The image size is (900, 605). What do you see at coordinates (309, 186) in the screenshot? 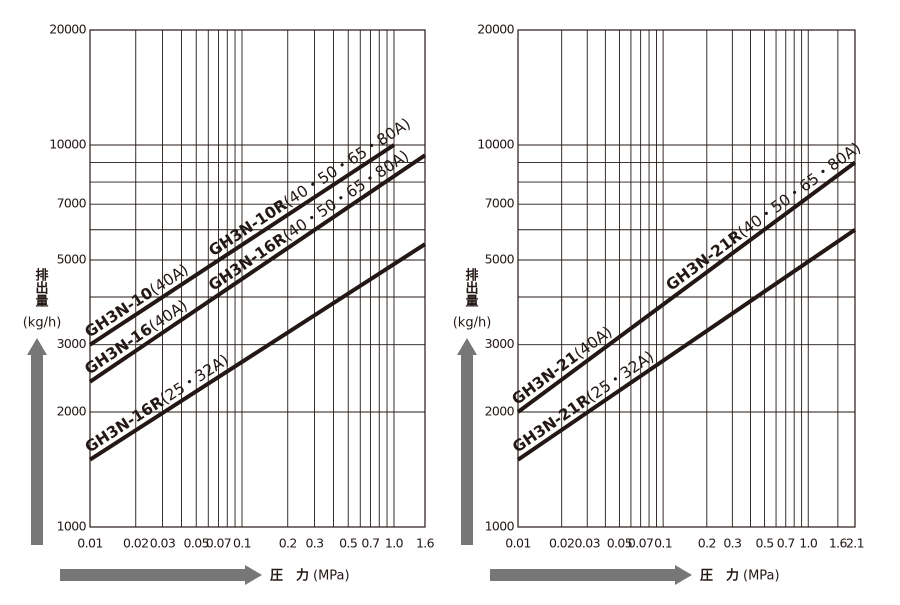
I see `line-label: GH3N-10R(40・50・65・80A)` at bounding box center [309, 186].